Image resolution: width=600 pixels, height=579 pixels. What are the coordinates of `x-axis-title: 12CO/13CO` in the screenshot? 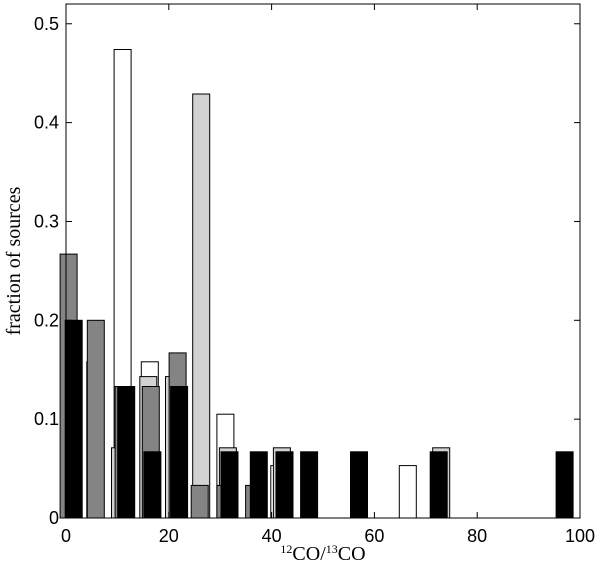 It's located at (322, 553).